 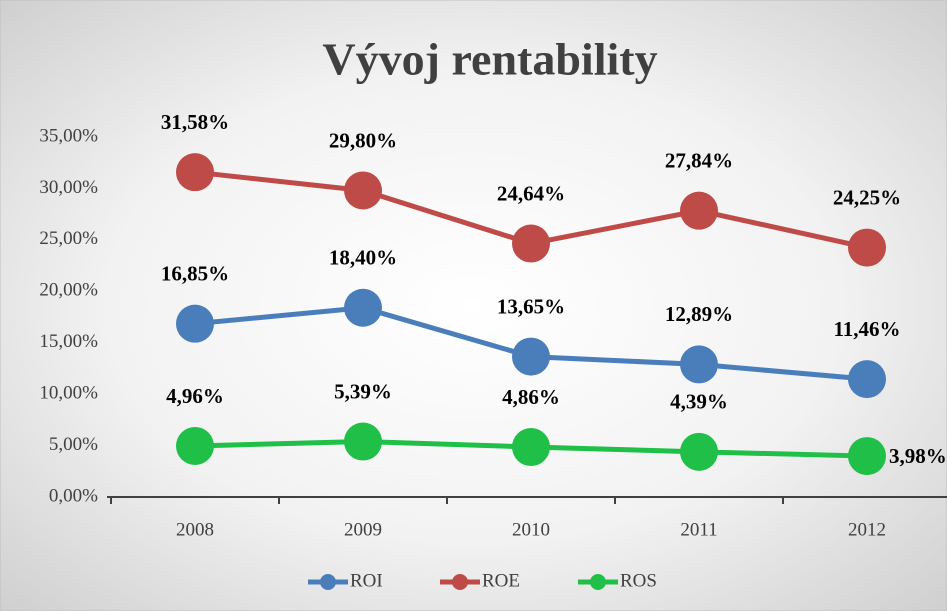 What do you see at coordinates (363, 258) in the screenshot?
I see `data-label: 18,40%` at bounding box center [363, 258].